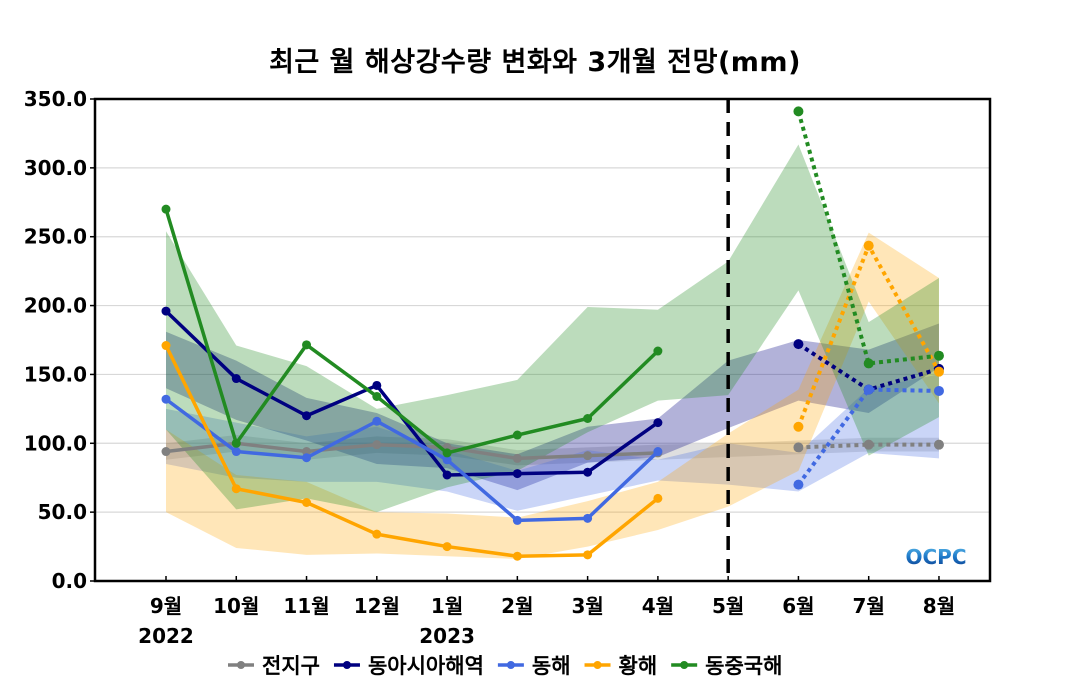 The image size is (1070, 700). What do you see at coordinates (638, 666) in the screenshot?
I see `legend-label: 황해` at bounding box center [638, 666].